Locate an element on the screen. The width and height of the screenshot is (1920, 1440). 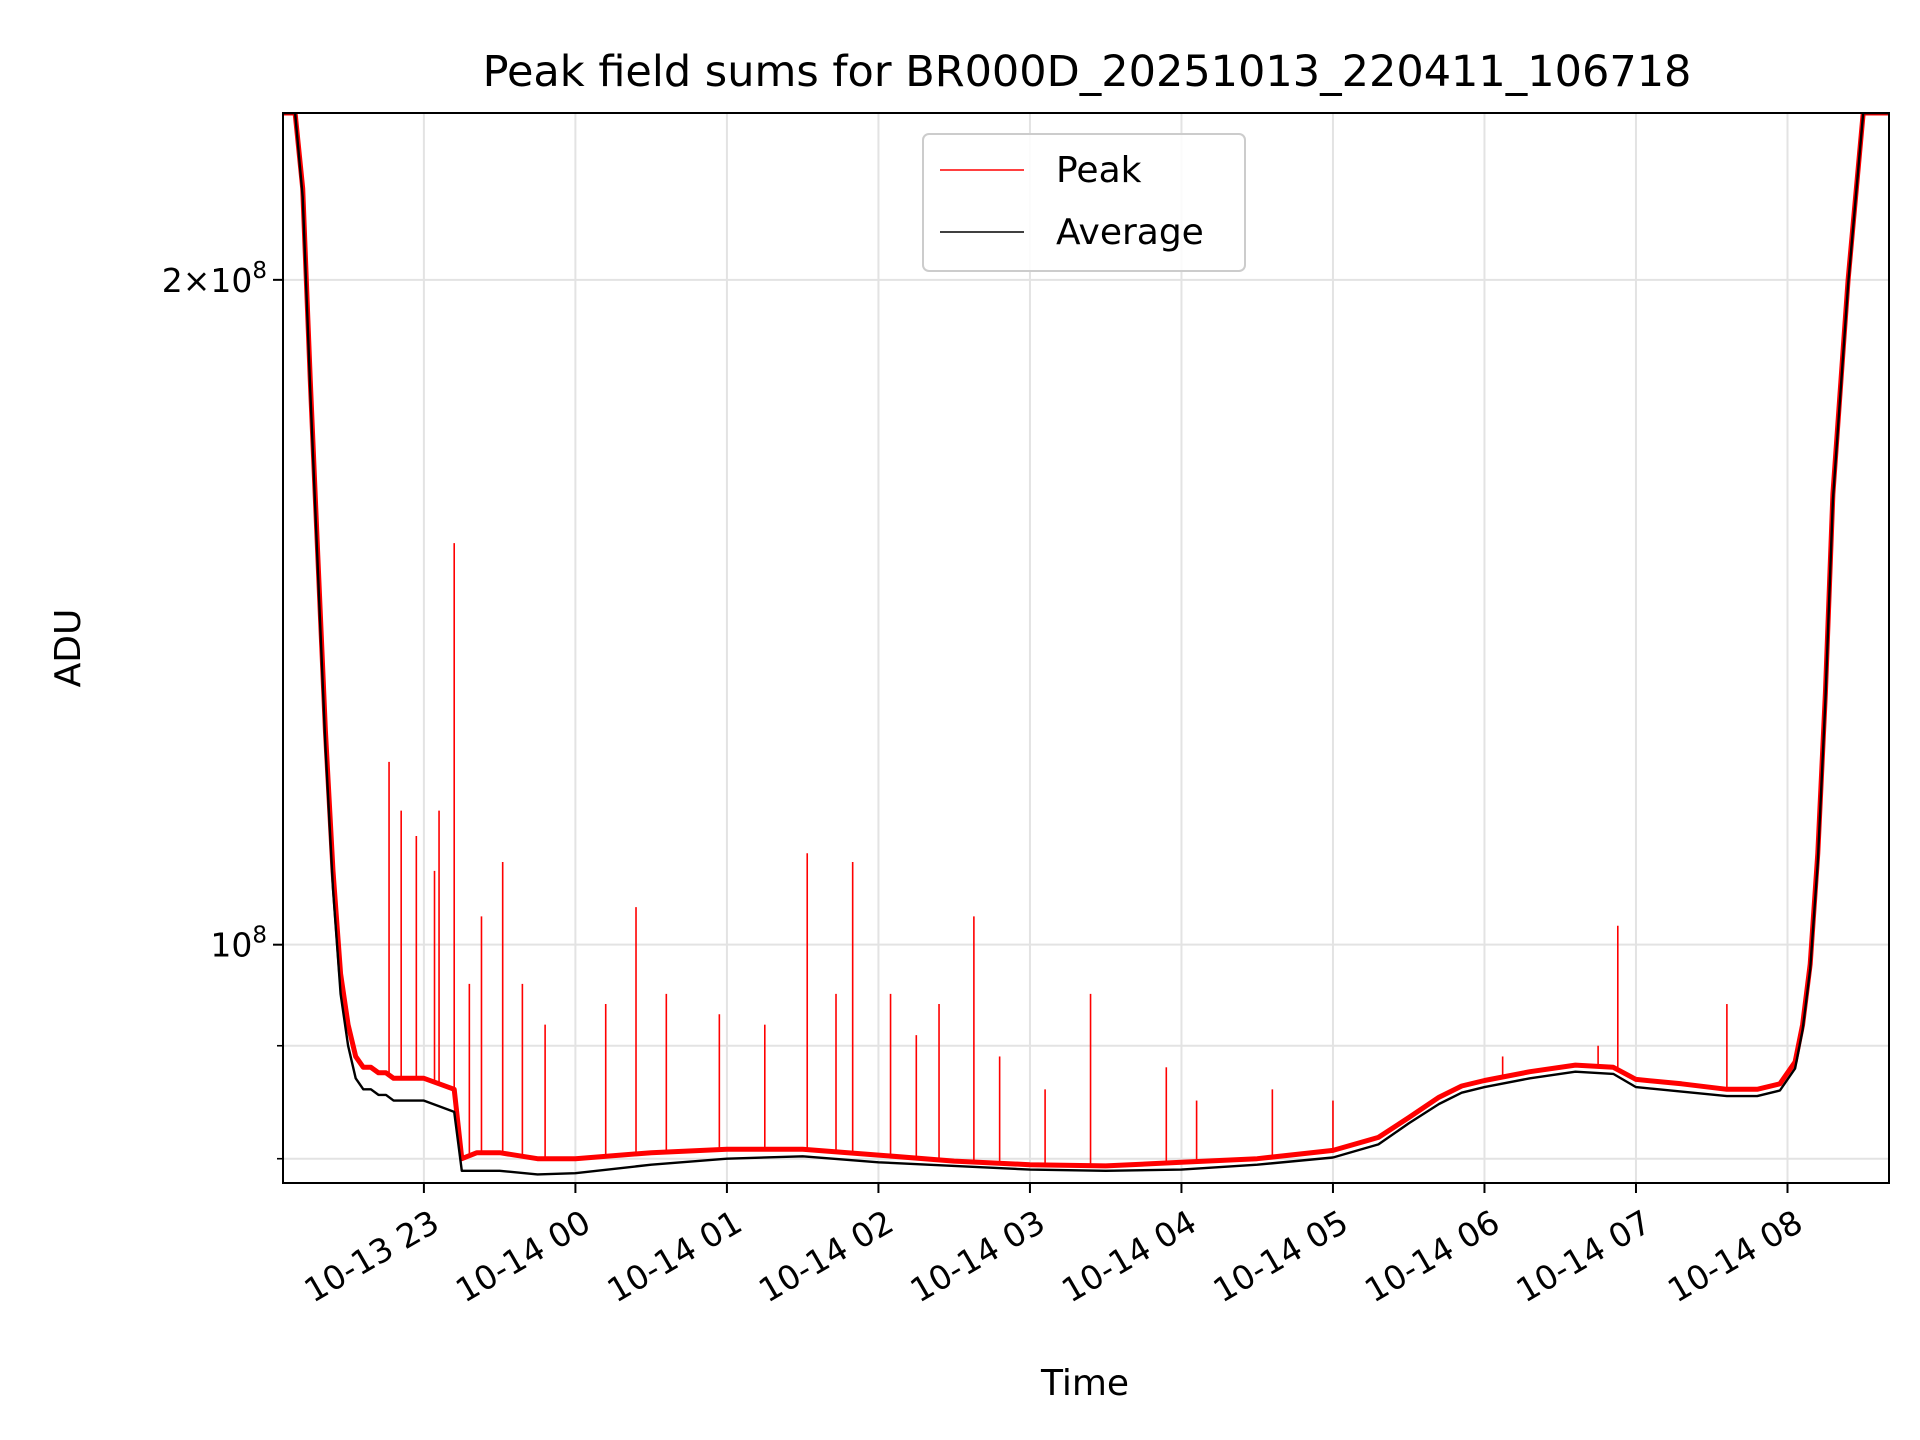
legend-label-average: Average is located at coordinates (1130, 232).